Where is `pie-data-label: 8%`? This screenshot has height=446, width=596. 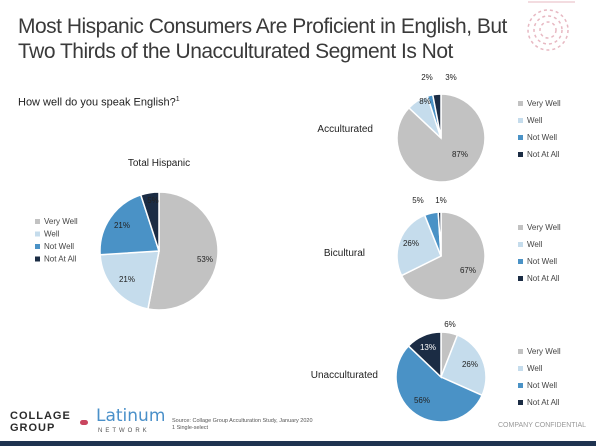 pie-data-label: 8% is located at coordinates (425, 101).